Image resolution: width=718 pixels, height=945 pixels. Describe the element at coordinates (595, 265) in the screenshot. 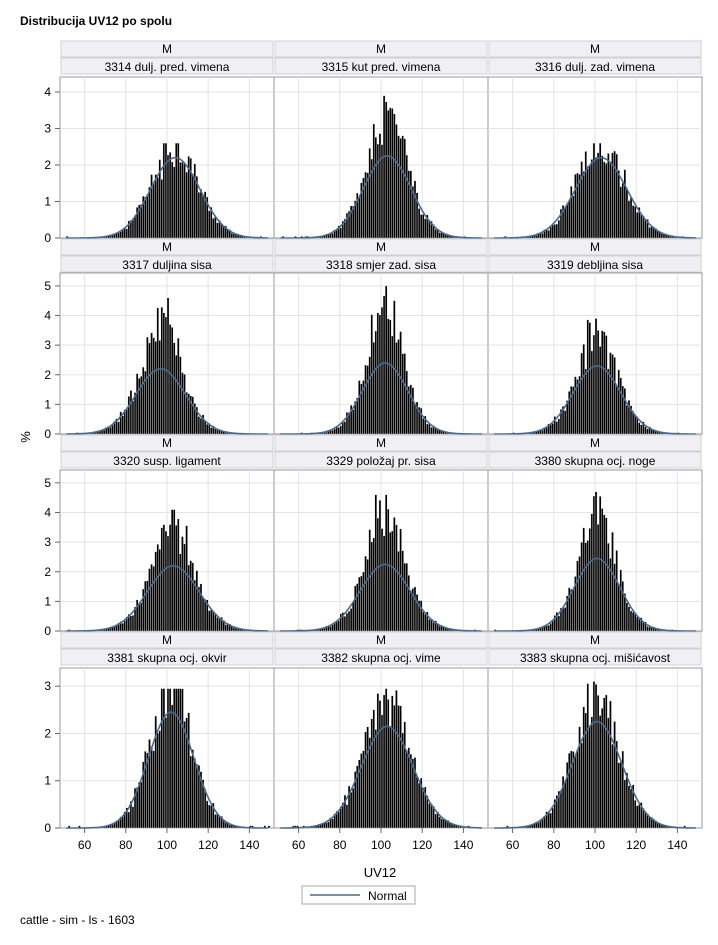

I see `panel-trait-label: 3319 debljina sisa` at that location.